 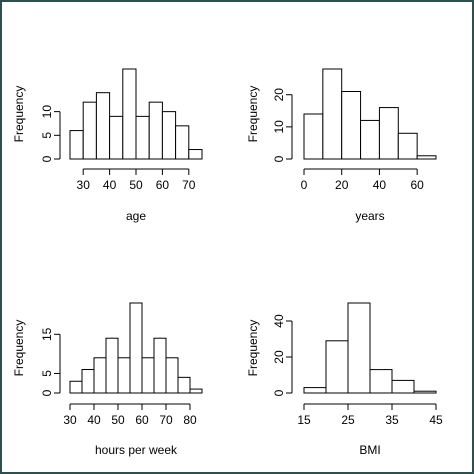 I want to click on histogram-panel-1: 30 40 50 60 70 0 5 10 age Frequency, so click(x=107, y=145).